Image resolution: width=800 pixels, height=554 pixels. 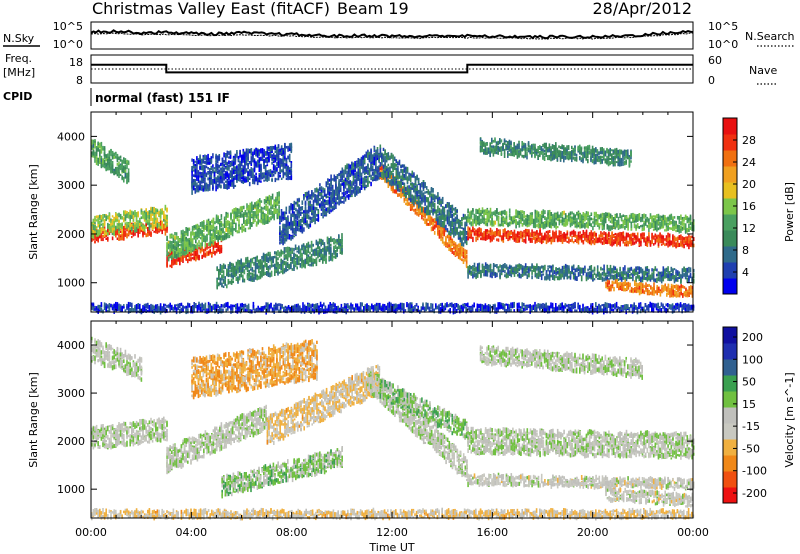 What do you see at coordinates (292, 252) in the screenshot?
I see `power-cell-2009` at bounding box center [292, 252].